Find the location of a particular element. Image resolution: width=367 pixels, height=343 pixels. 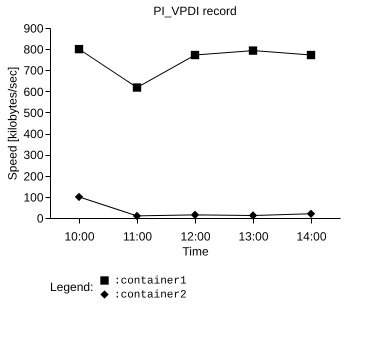

y-tick-label: 800 is located at coordinates (33, 49).